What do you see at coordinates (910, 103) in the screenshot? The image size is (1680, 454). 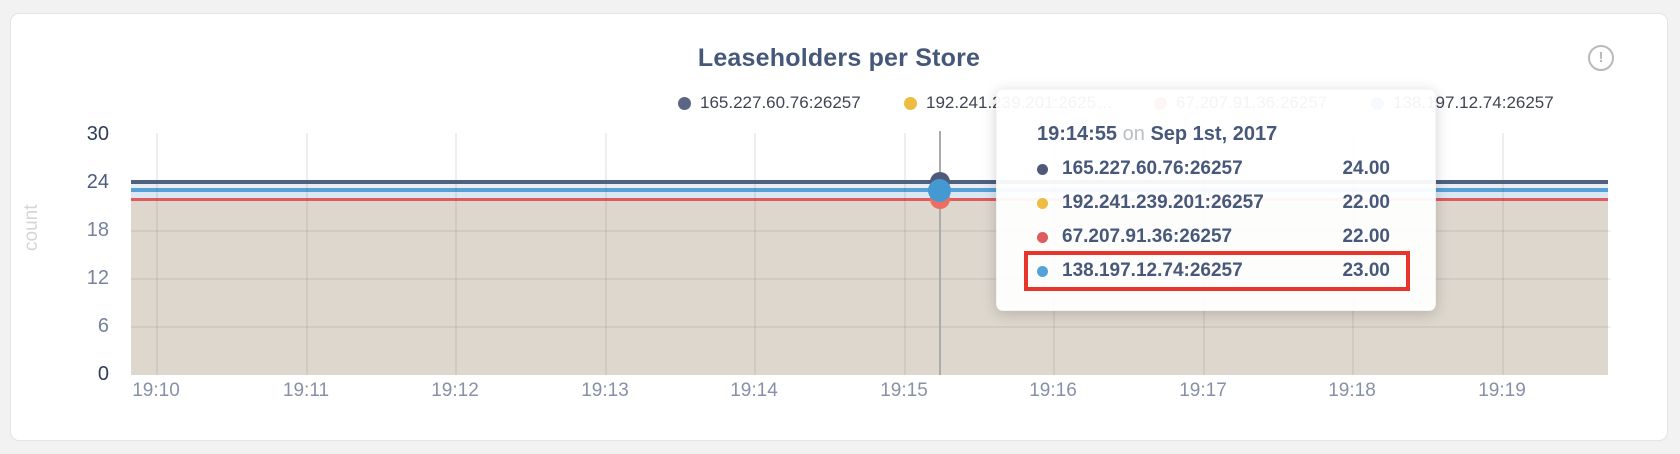 I see `legend-dot-yellow-icon` at bounding box center [910, 103].